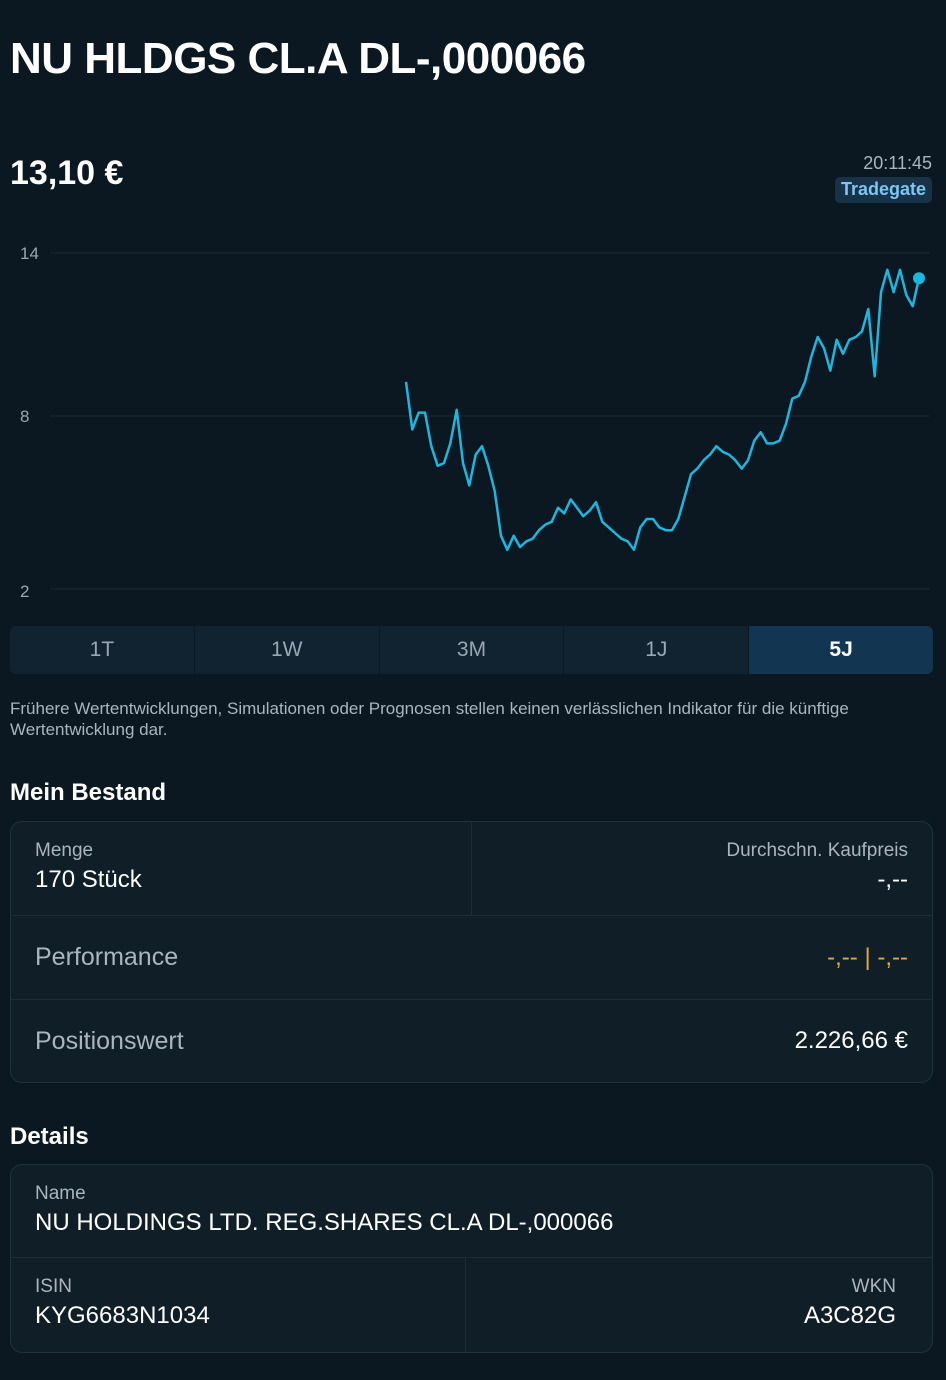  What do you see at coordinates (657, 650) in the screenshot?
I see `period-tab-1j: 1J` at bounding box center [657, 650].